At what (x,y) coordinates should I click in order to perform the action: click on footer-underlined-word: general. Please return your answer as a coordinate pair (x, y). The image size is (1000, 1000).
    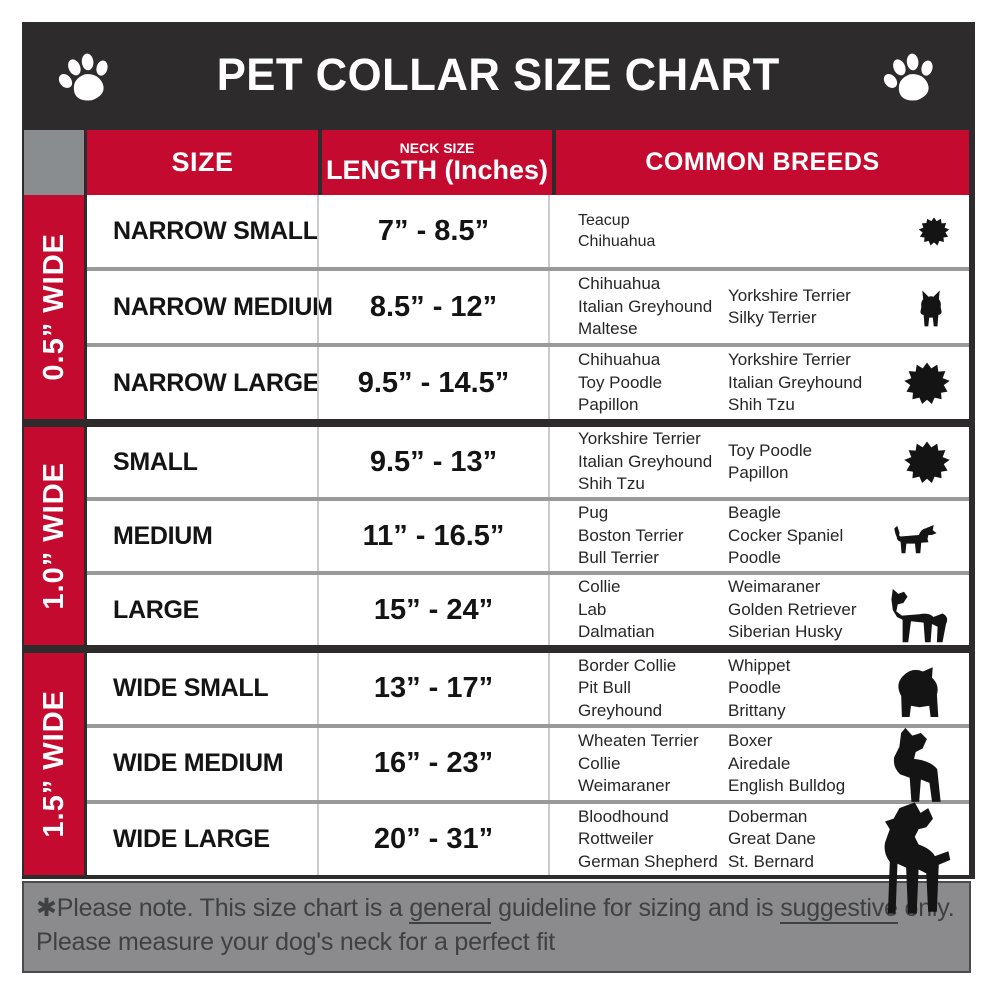
    Looking at the image, I should click on (450, 909).